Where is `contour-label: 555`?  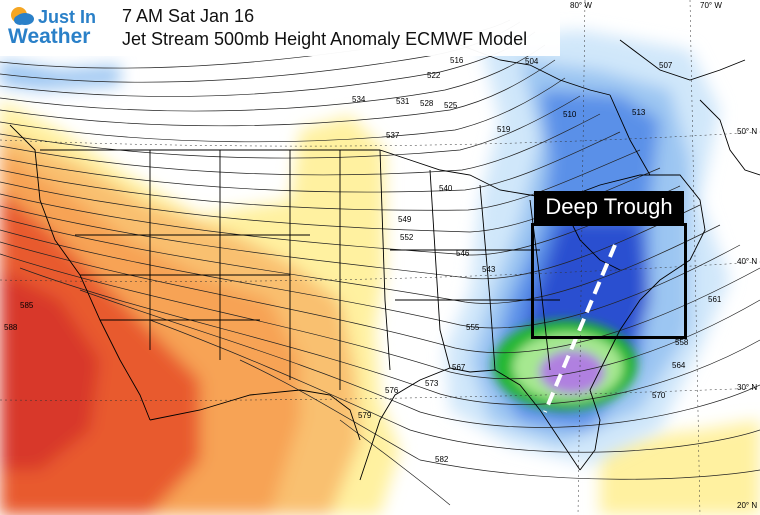
contour-label: 555 is located at coordinates (473, 327).